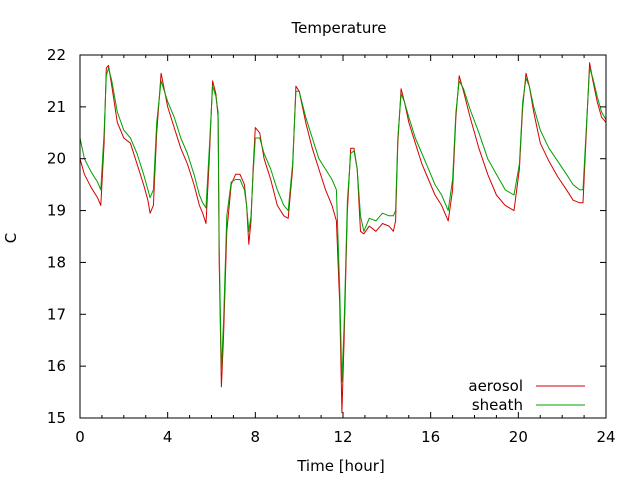  Describe the element at coordinates (11, 238) in the screenshot. I see `y-axis-label: C` at that location.